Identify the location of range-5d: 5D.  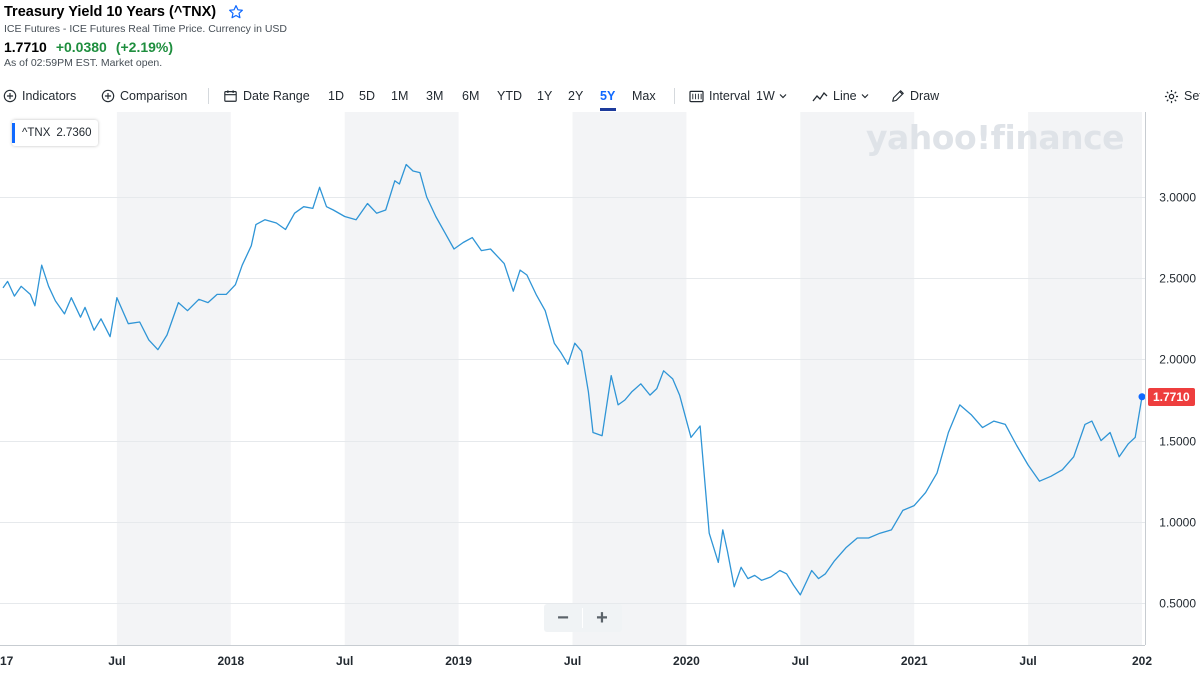
(367, 96).